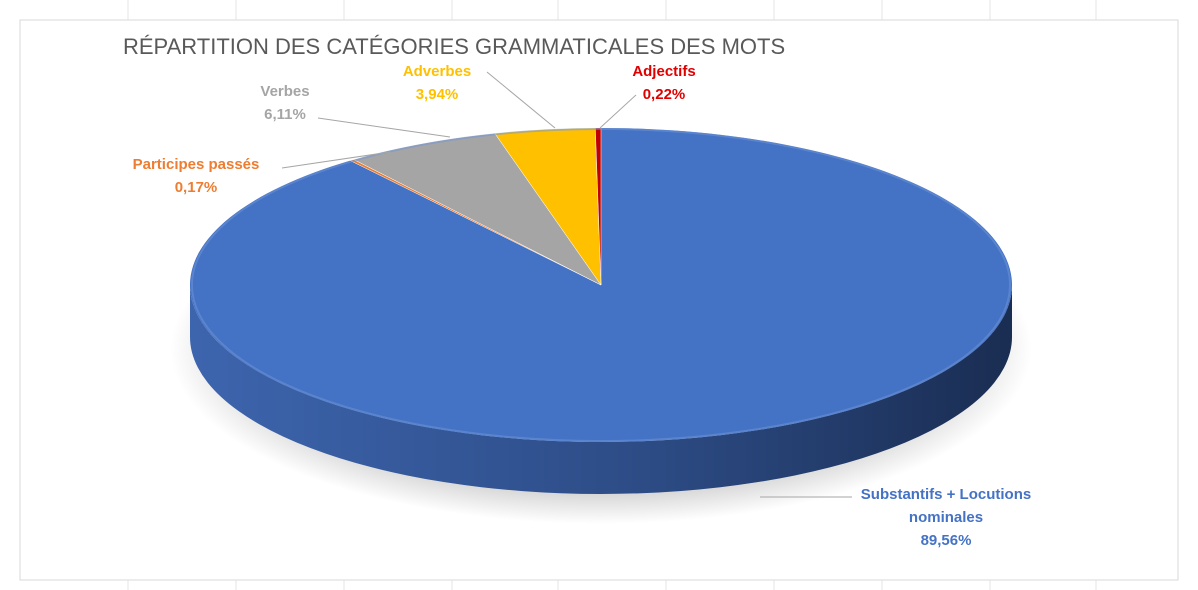 The width and height of the screenshot is (1198, 590). I want to click on data-label: Participes passés, so click(196, 164).